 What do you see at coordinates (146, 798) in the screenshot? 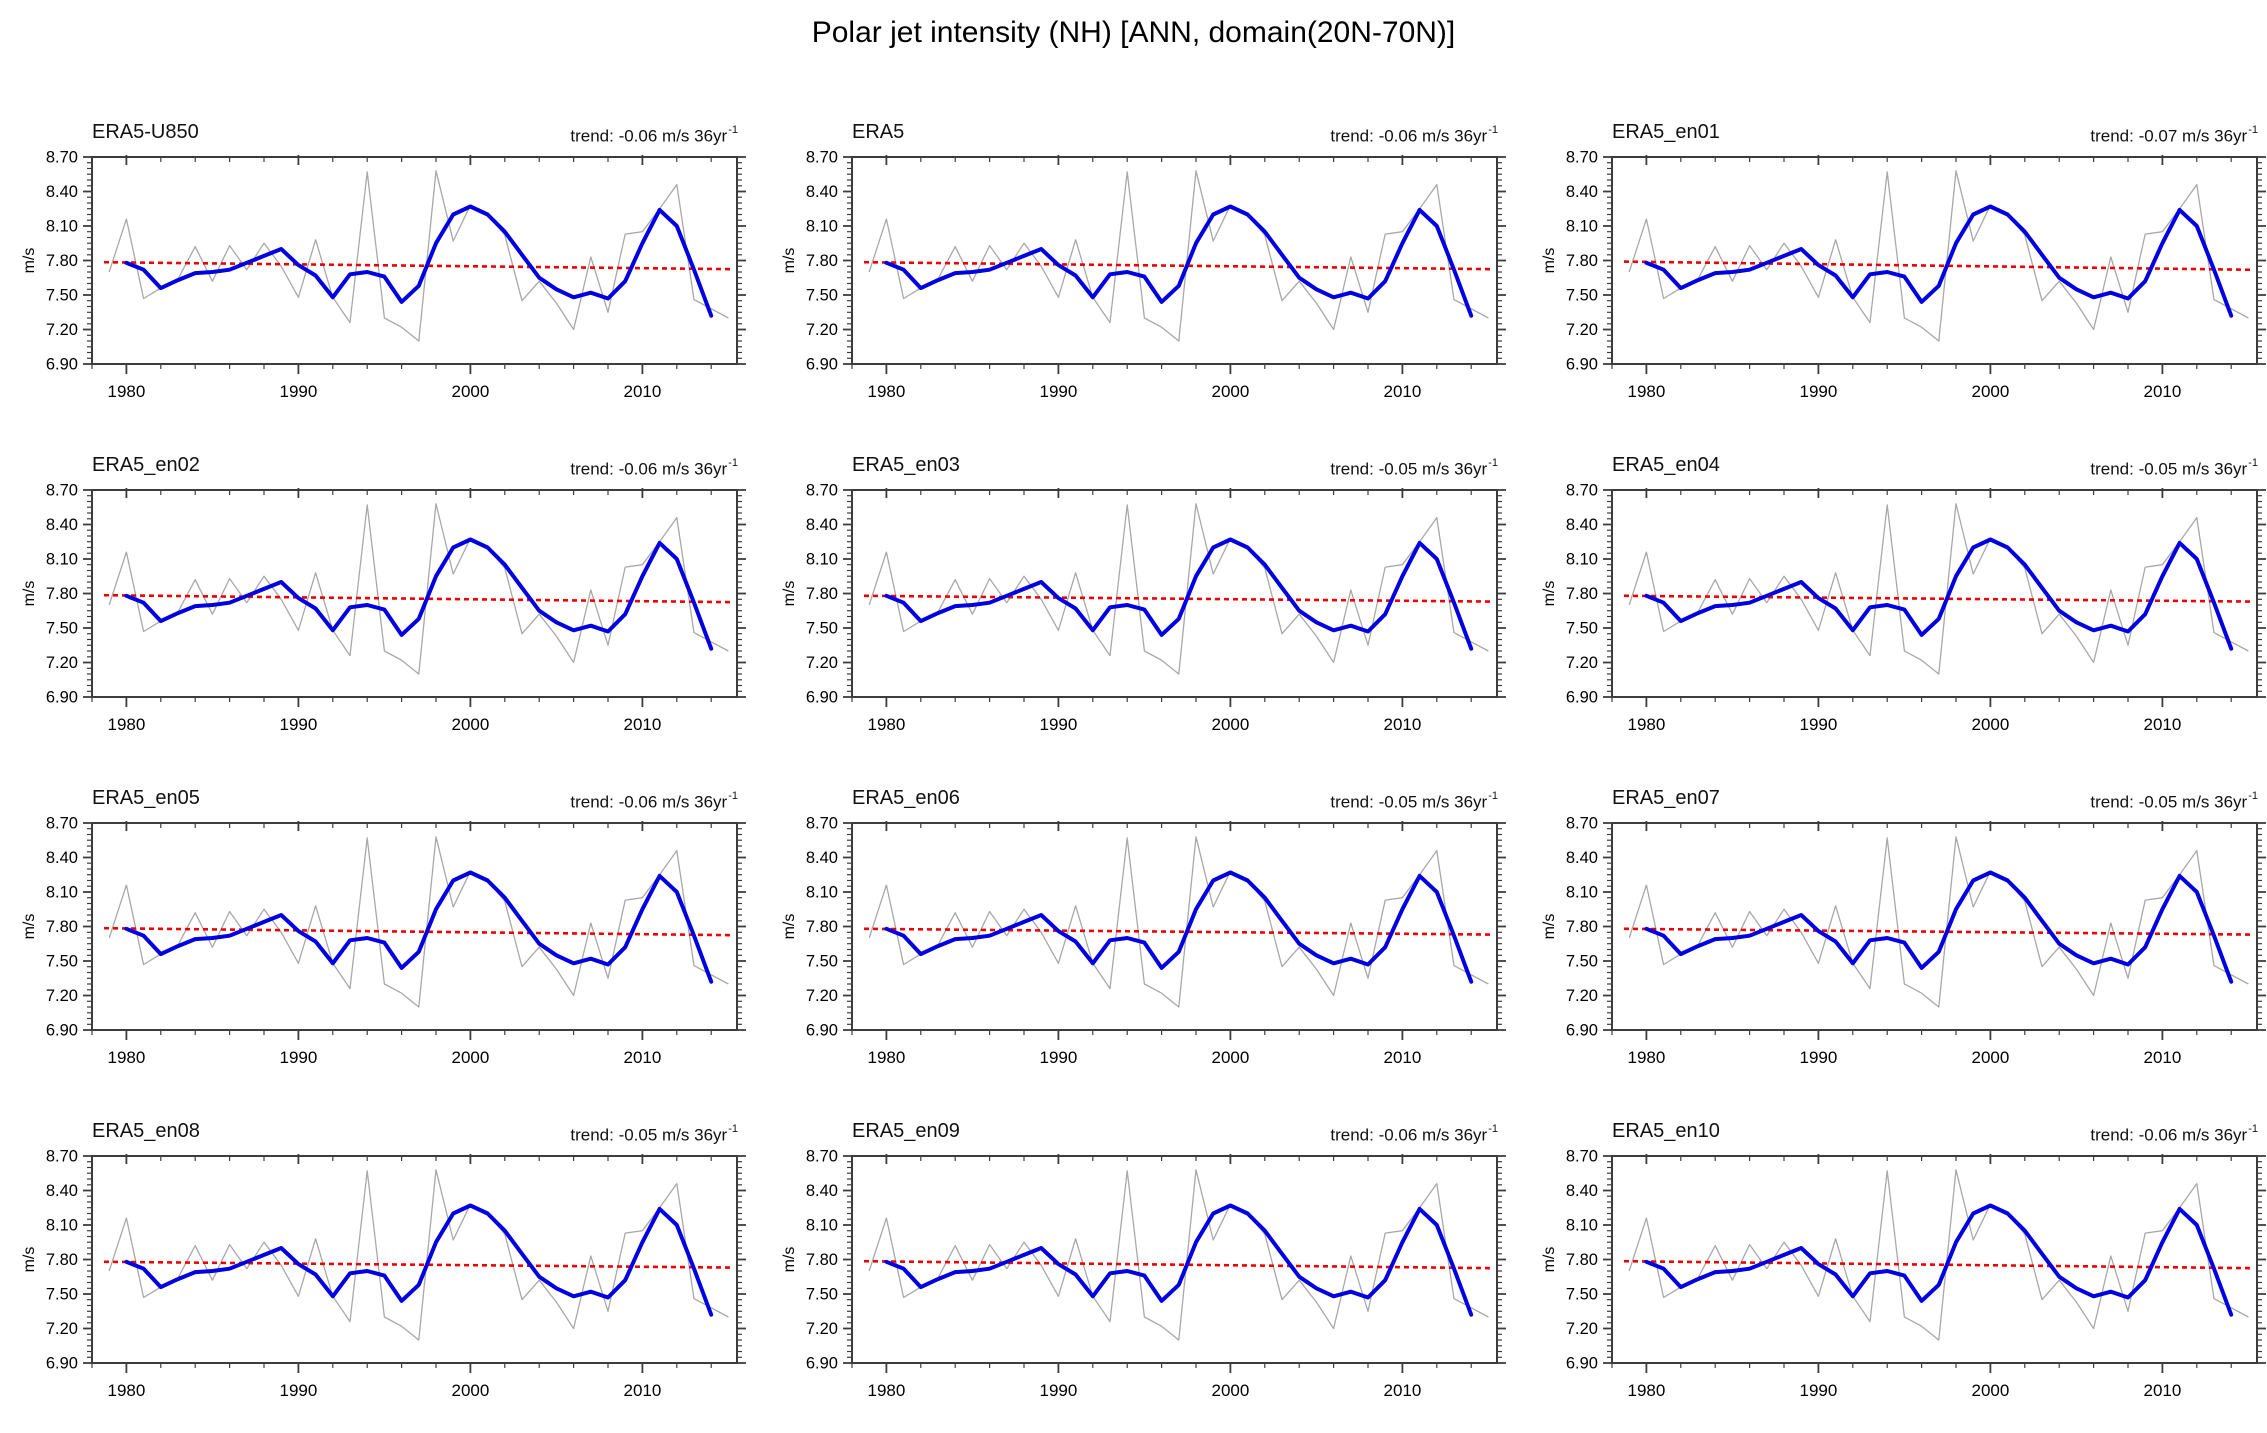
I see `panel-title: ERA5_en05` at bounding box center [146, 798].